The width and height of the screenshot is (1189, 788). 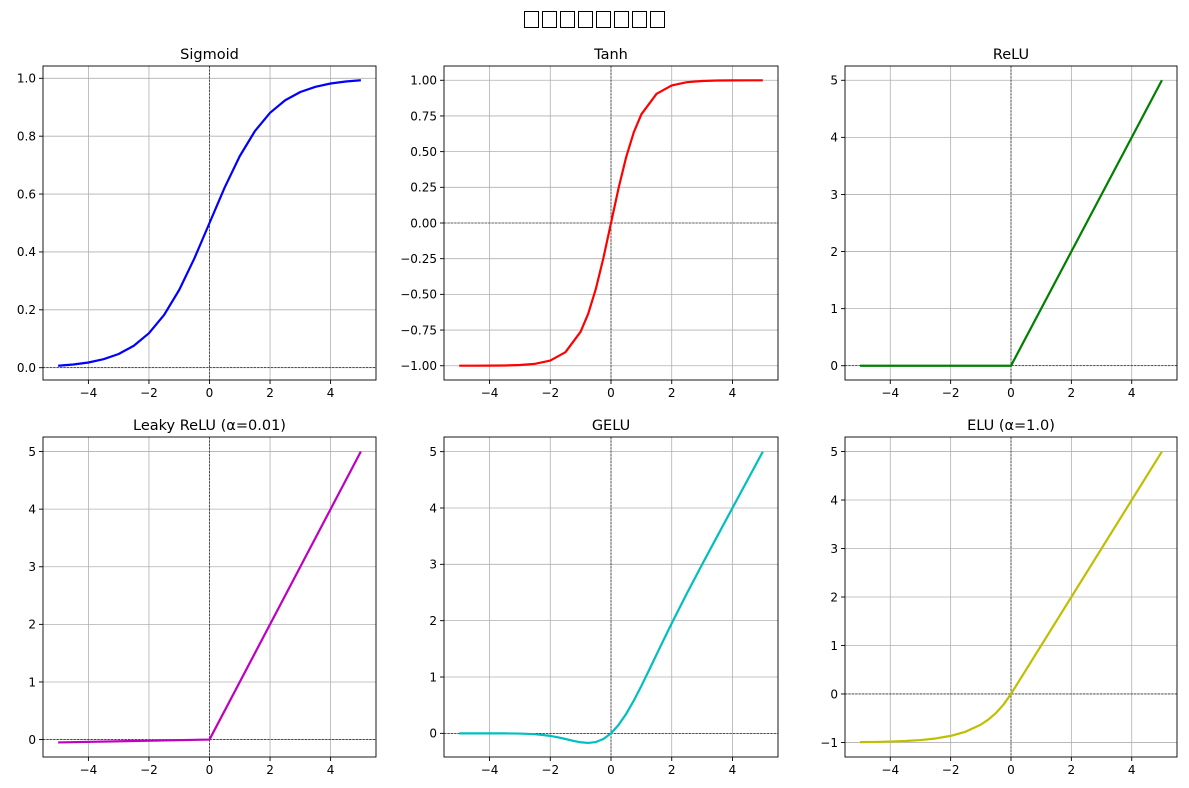 I want to click on y-tick-label: 0.00, so click(x=423, y=223).